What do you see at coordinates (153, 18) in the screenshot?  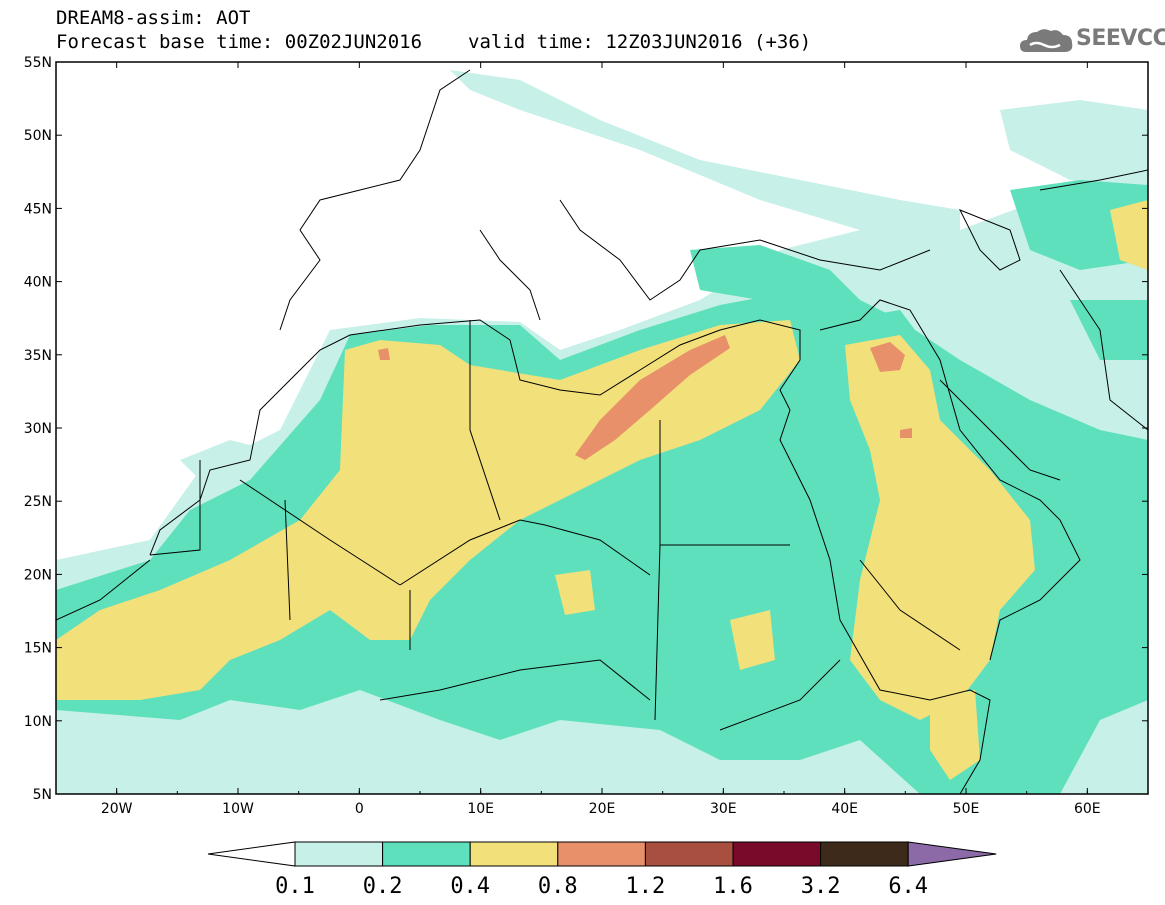 I see `map-title: DREAM8-assim: AOT` at bounding box center [153, 18].